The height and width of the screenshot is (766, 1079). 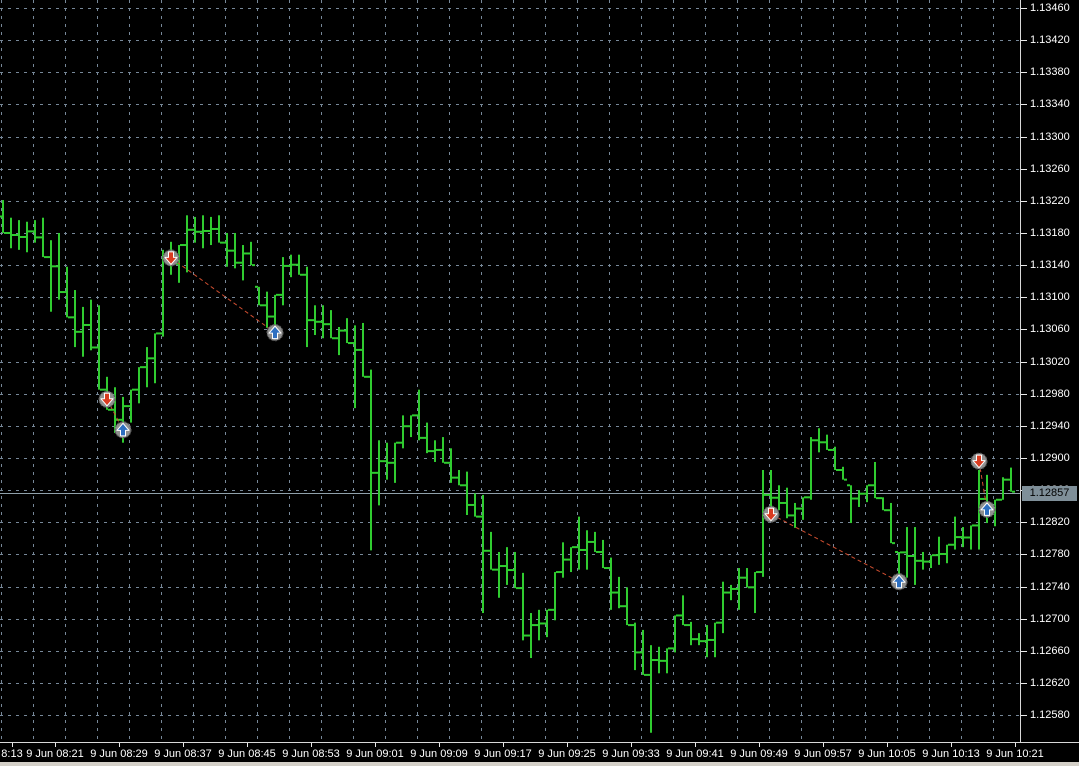 What do you see at coordinates (1050, 683) in the screenshot?
I see `price-axis-label: 1.12620` at bounding box center [1050, 683].